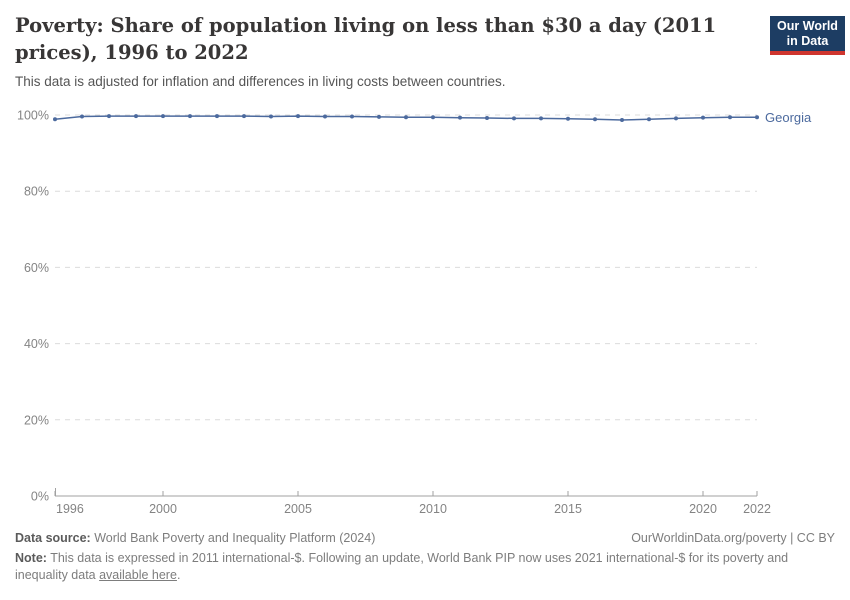 This screenshot has height=600, width=850. Describe the element at coordinates (31, 558) in the screenshot. I see `note-label: Note:` at that location.